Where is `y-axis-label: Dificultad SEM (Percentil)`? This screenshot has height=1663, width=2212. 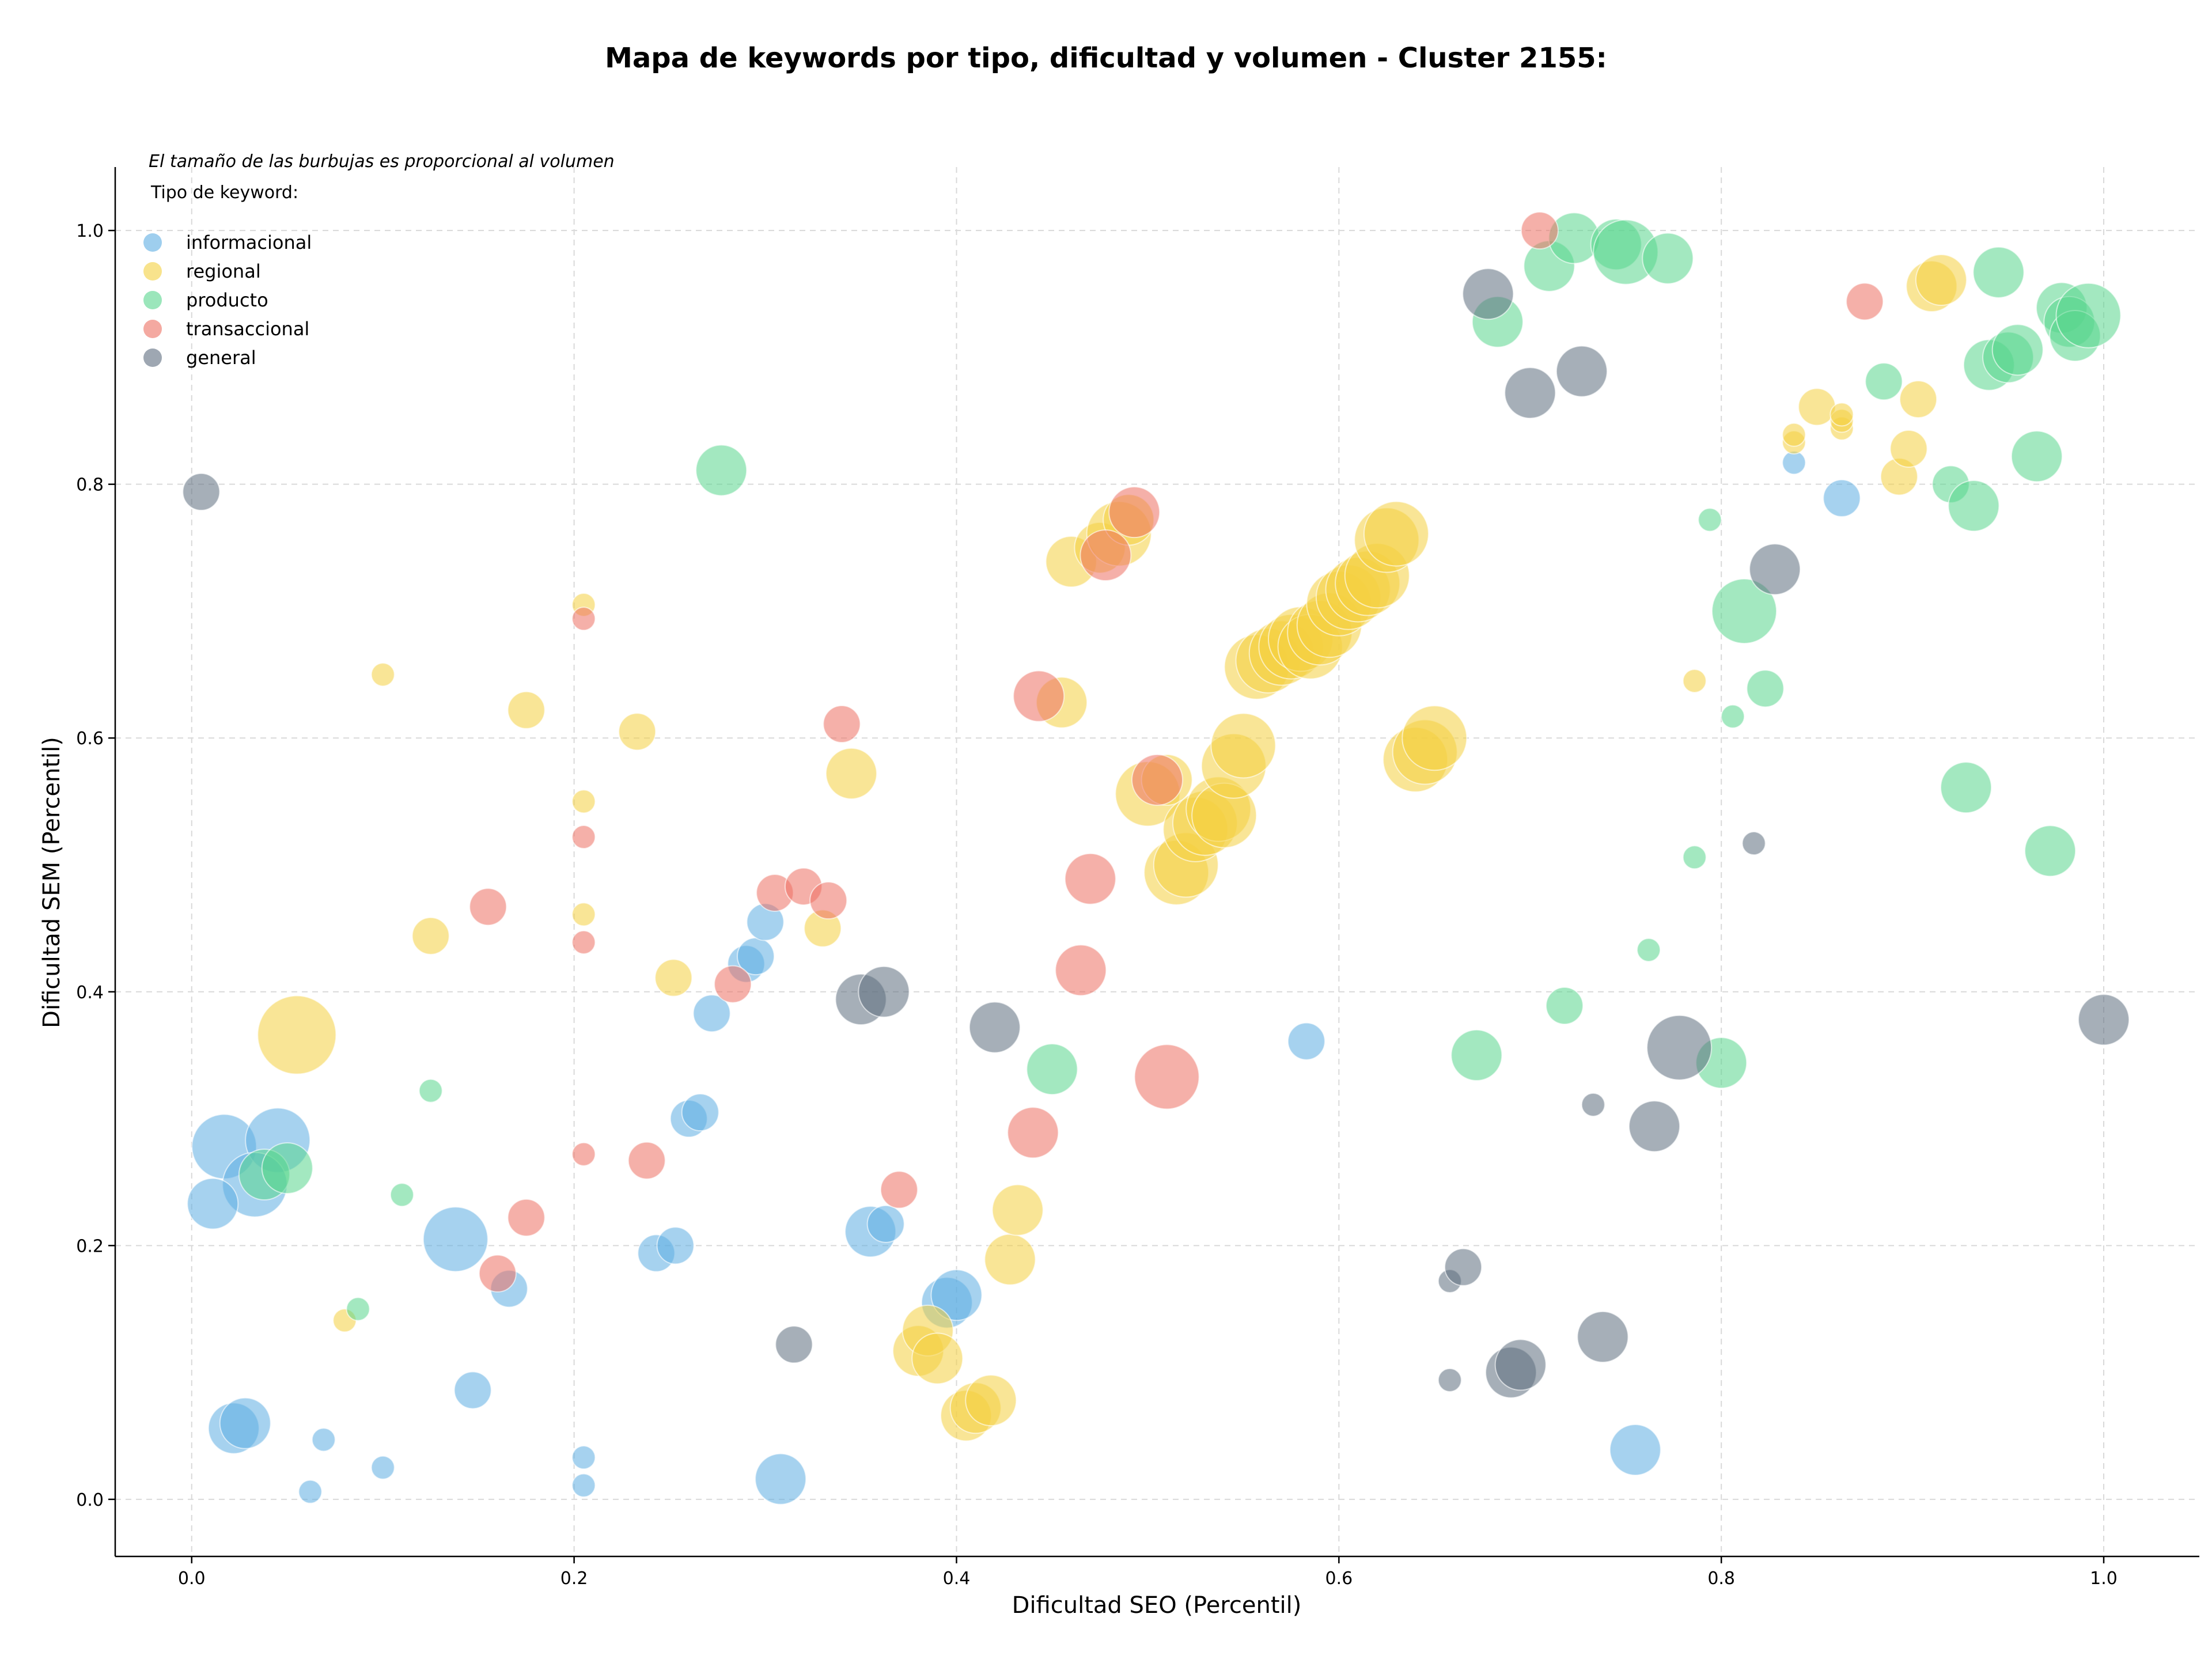
y-axis-label: Dificultad SEM (Percentil) is located at coordinates (52, 882).